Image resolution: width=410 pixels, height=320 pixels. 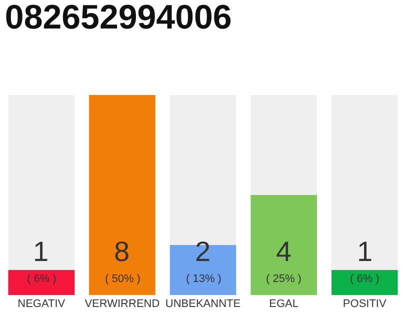 I want to click on x-tick-label: NEGATIV, so click(x=42, y=304).